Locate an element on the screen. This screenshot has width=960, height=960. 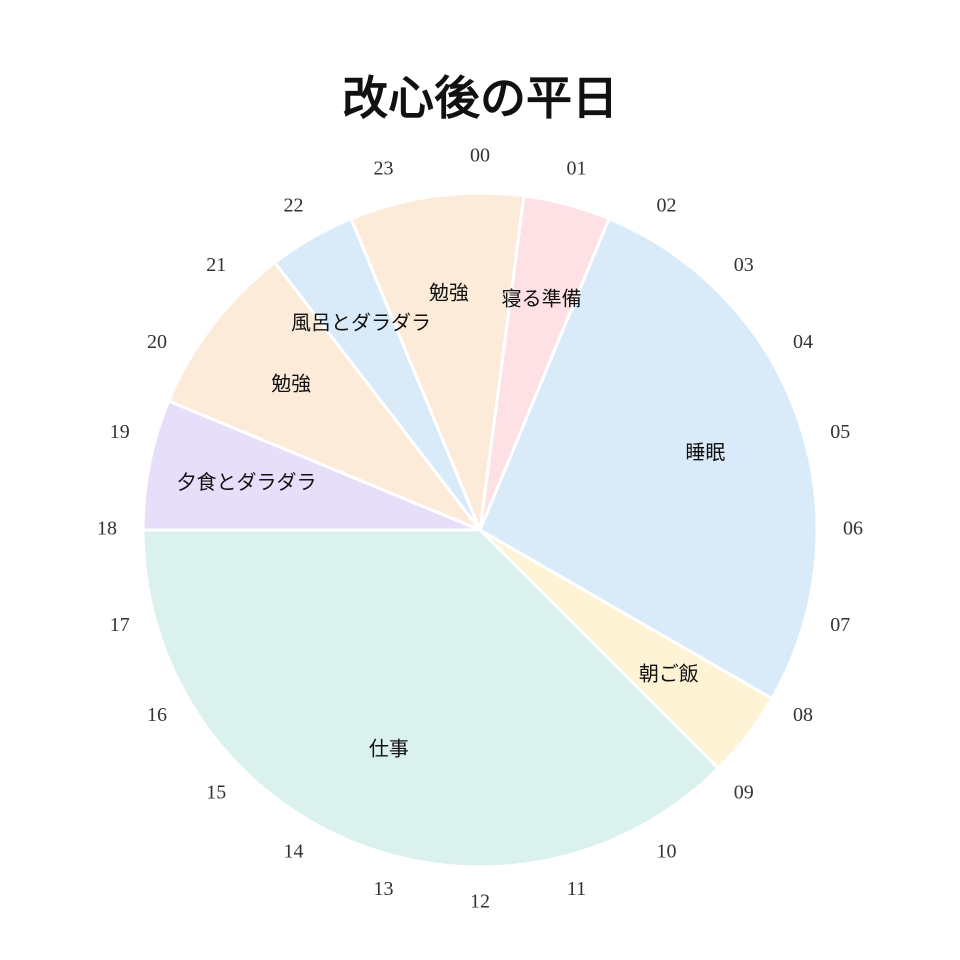
hour-label-13: 13 is located at coordinates (383, 889).